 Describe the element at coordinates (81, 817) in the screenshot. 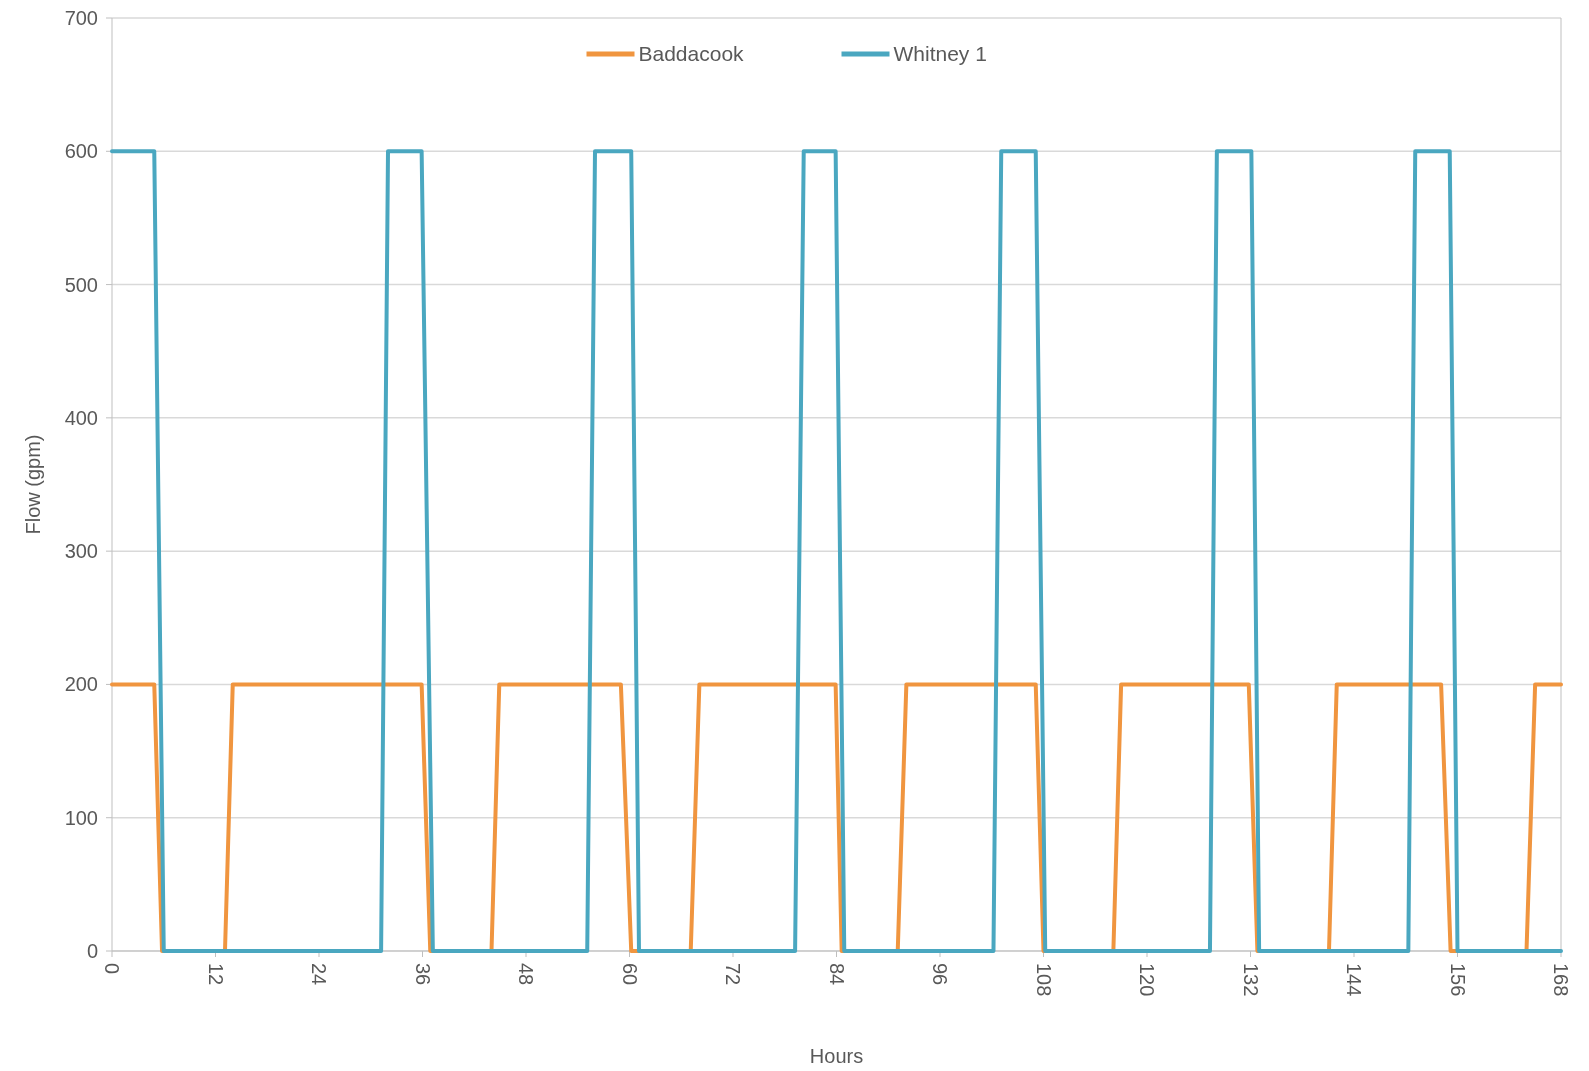

I see `y-tick-label: 100` at that location.